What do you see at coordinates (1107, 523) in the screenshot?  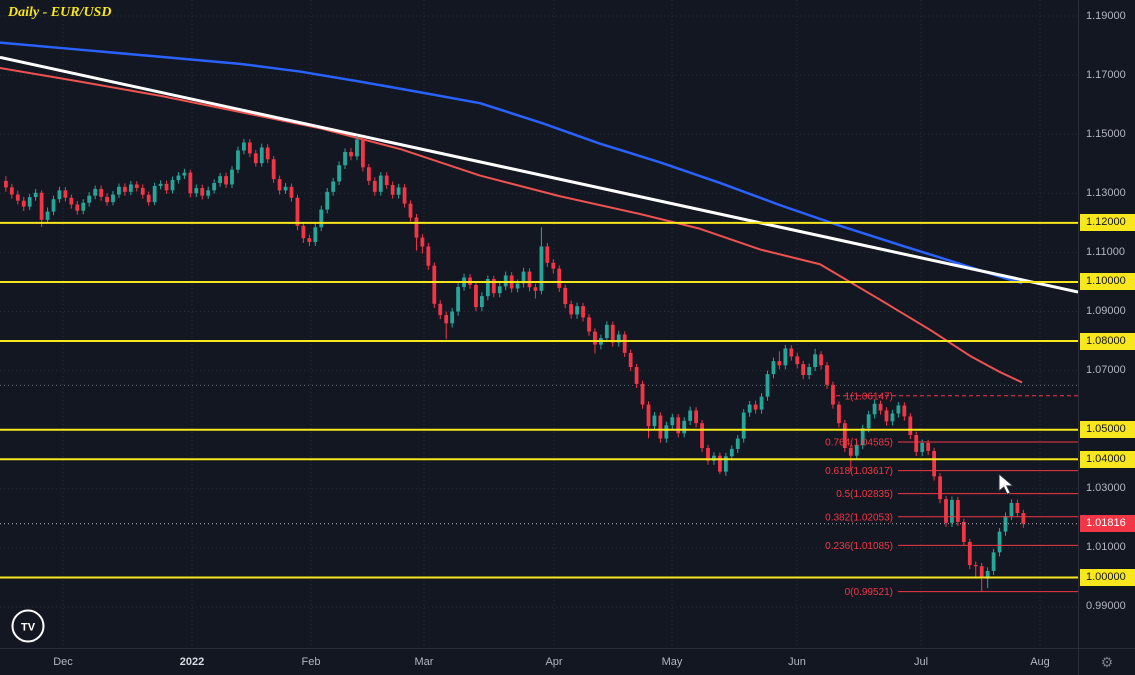 I see `current-price-badge: 1.01816` at bounding box center [1107, 523].